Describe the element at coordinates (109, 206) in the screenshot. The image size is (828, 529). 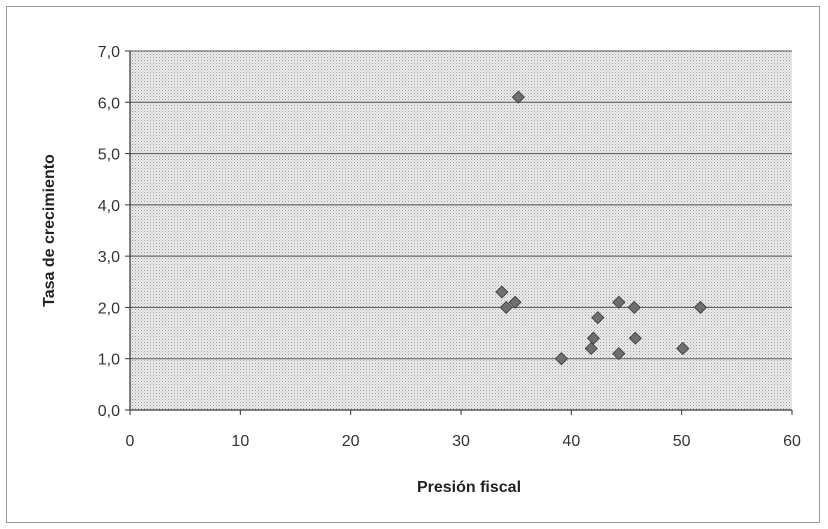
I see `y-tick-label: 4,0` at that location.